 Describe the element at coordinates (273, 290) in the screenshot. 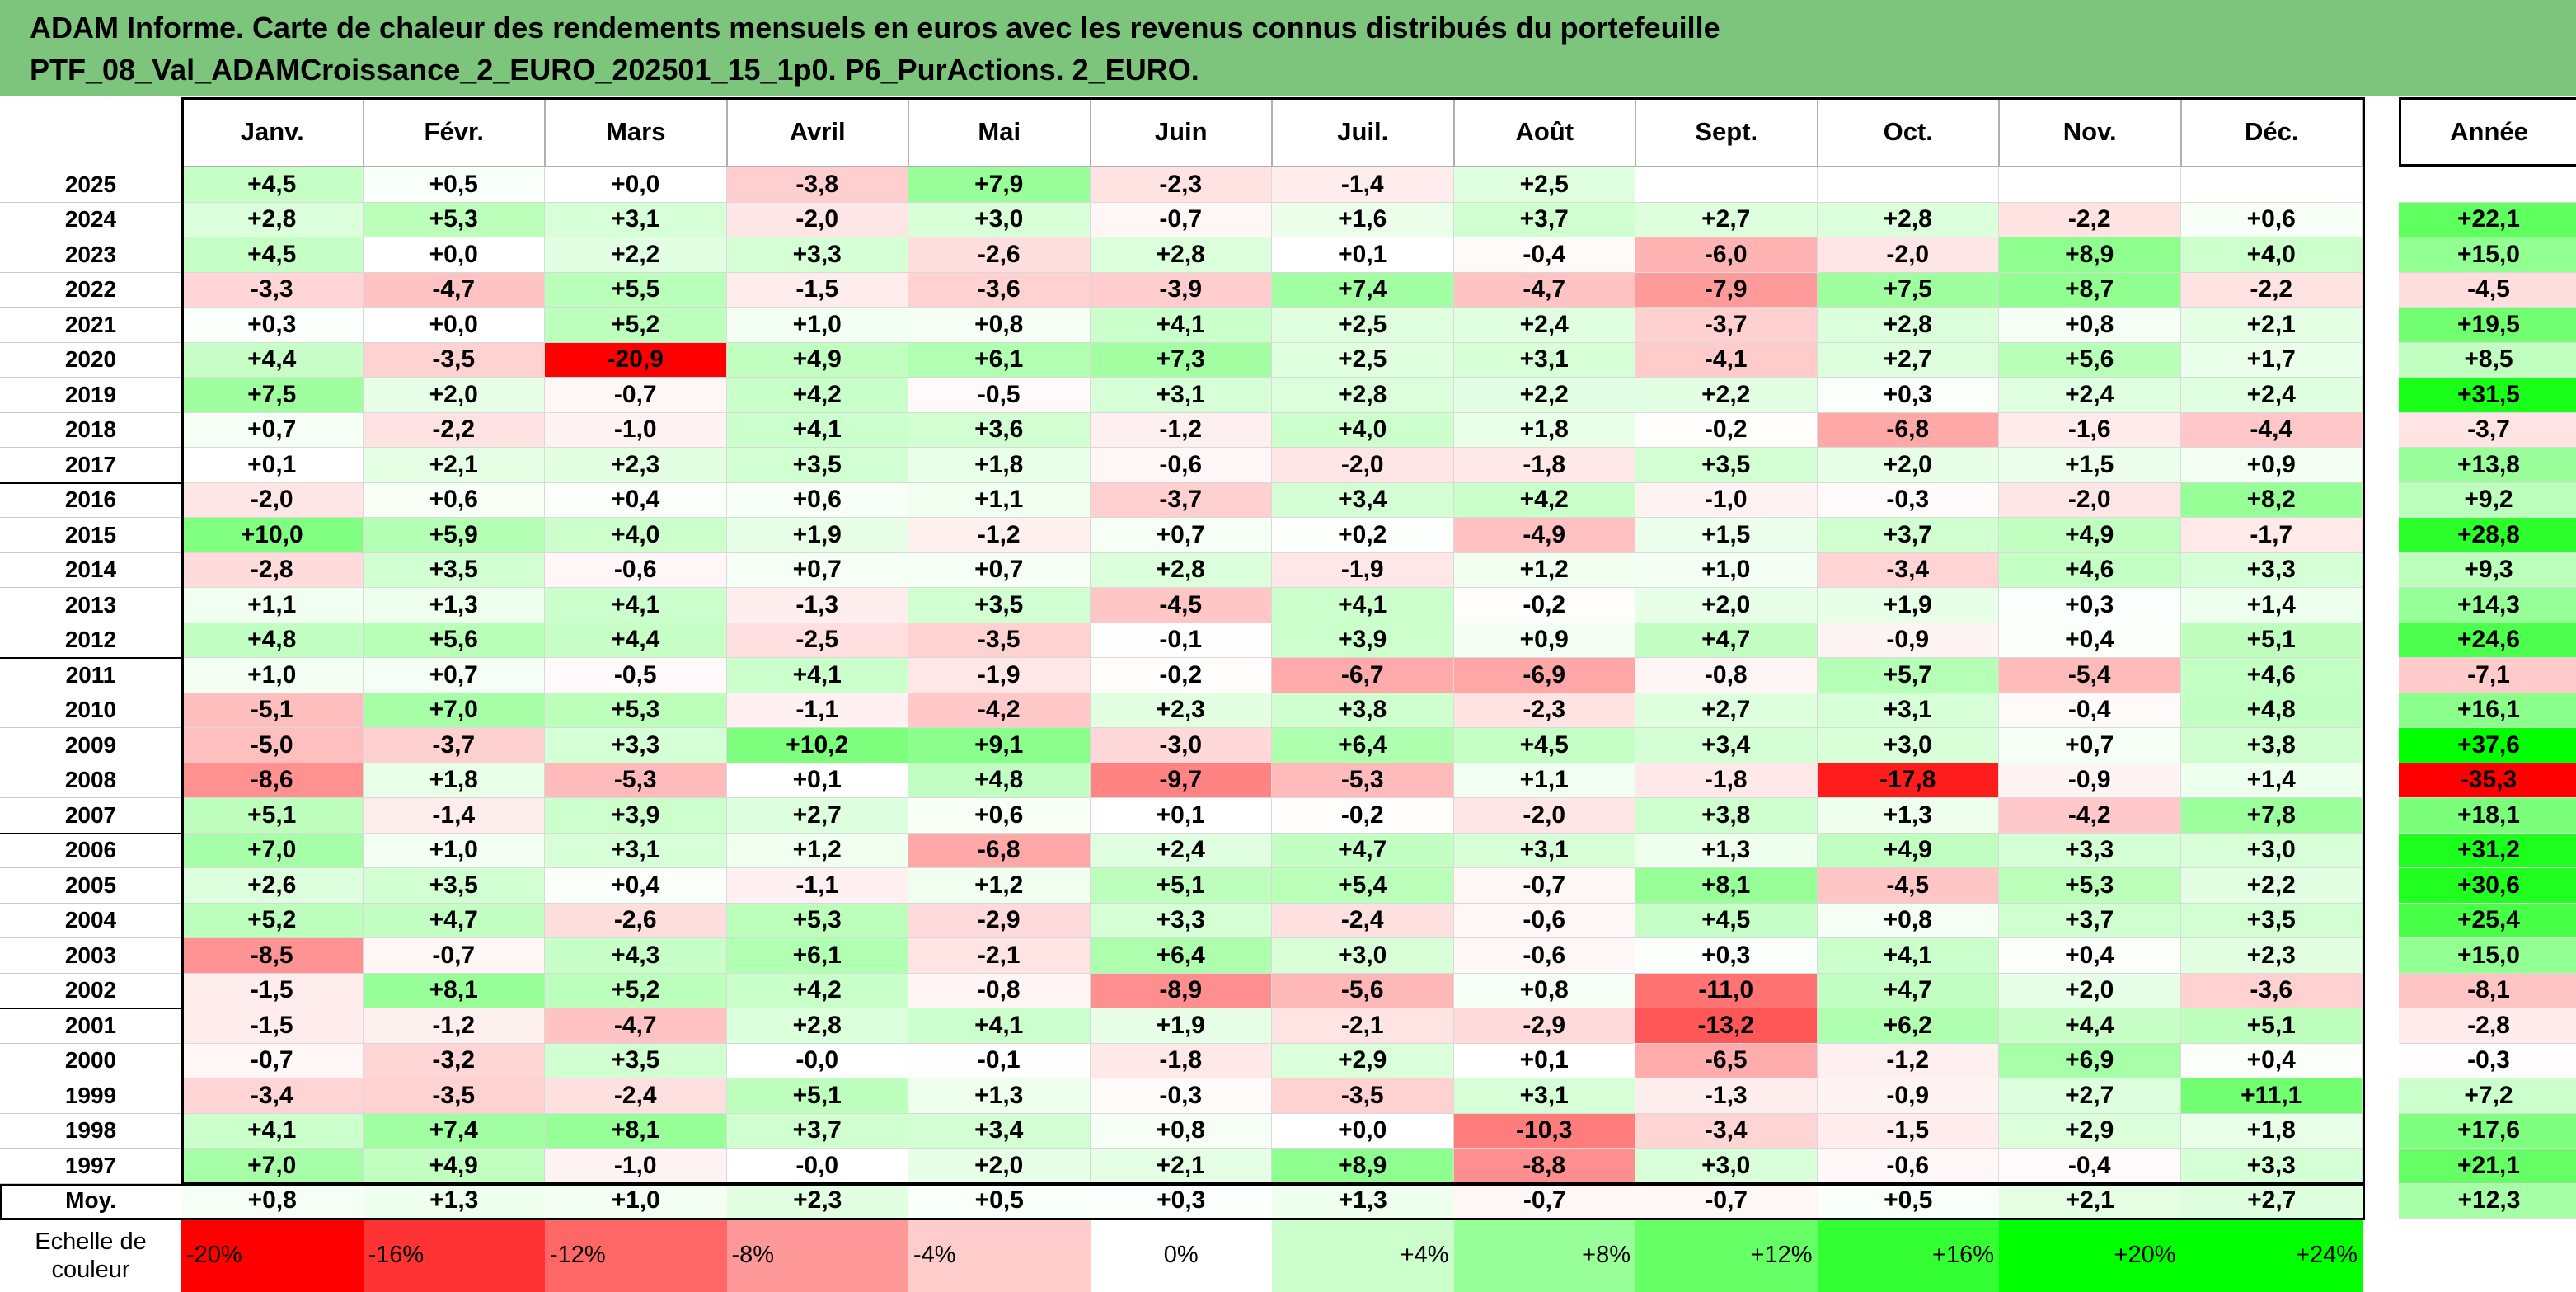

I see `heatmap-cell: -3,3` at that location.